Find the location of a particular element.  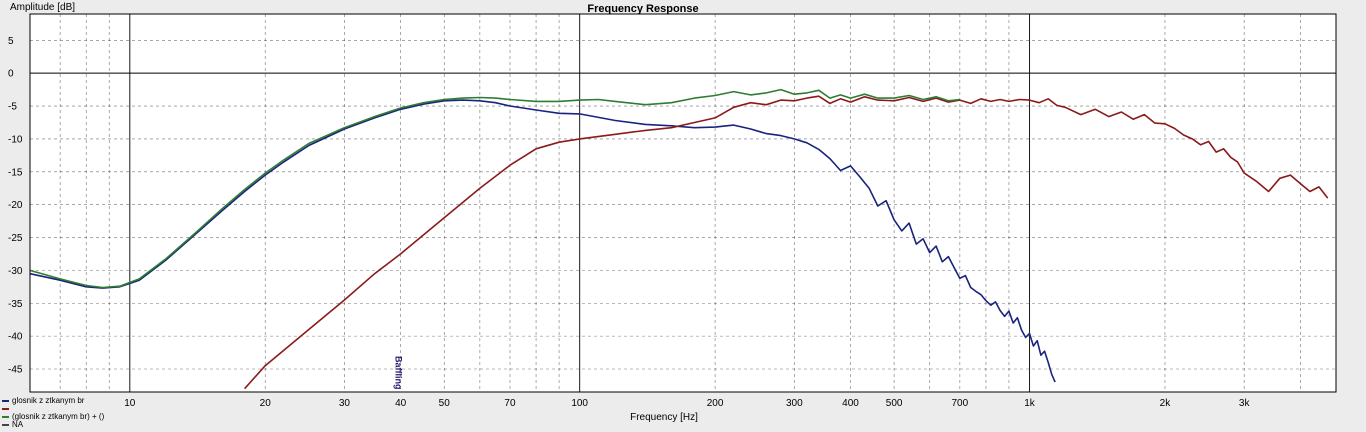

x-tick-label: 400 is located at coordinates (850, 403).